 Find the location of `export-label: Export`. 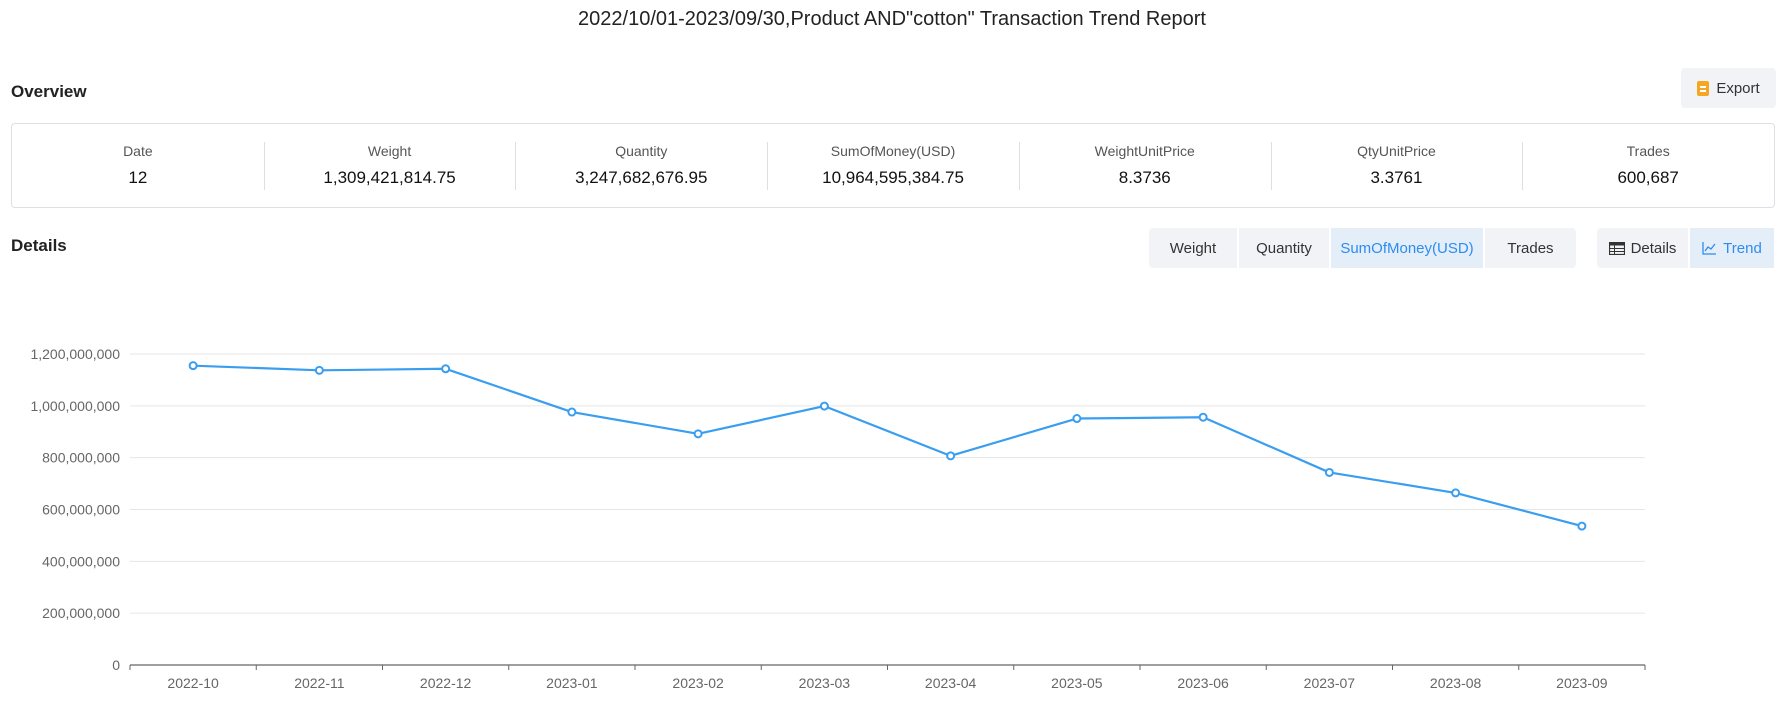

export-label: Export is located at coordinates (1738, 88).